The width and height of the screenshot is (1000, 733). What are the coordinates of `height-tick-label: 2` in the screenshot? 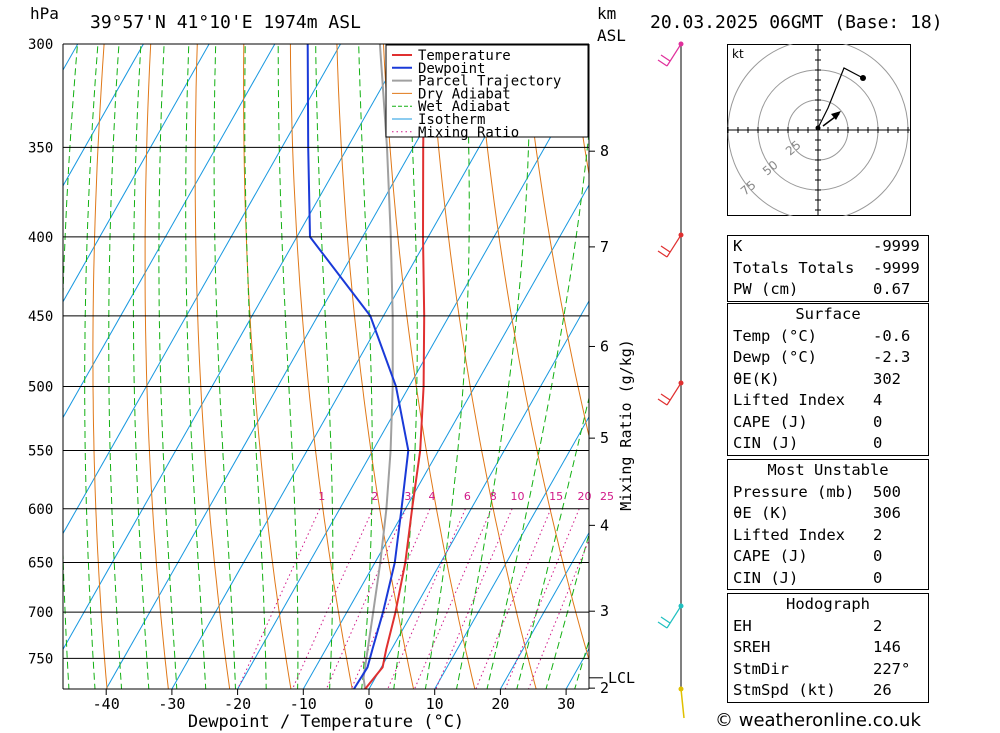 It's located at (604, 688).